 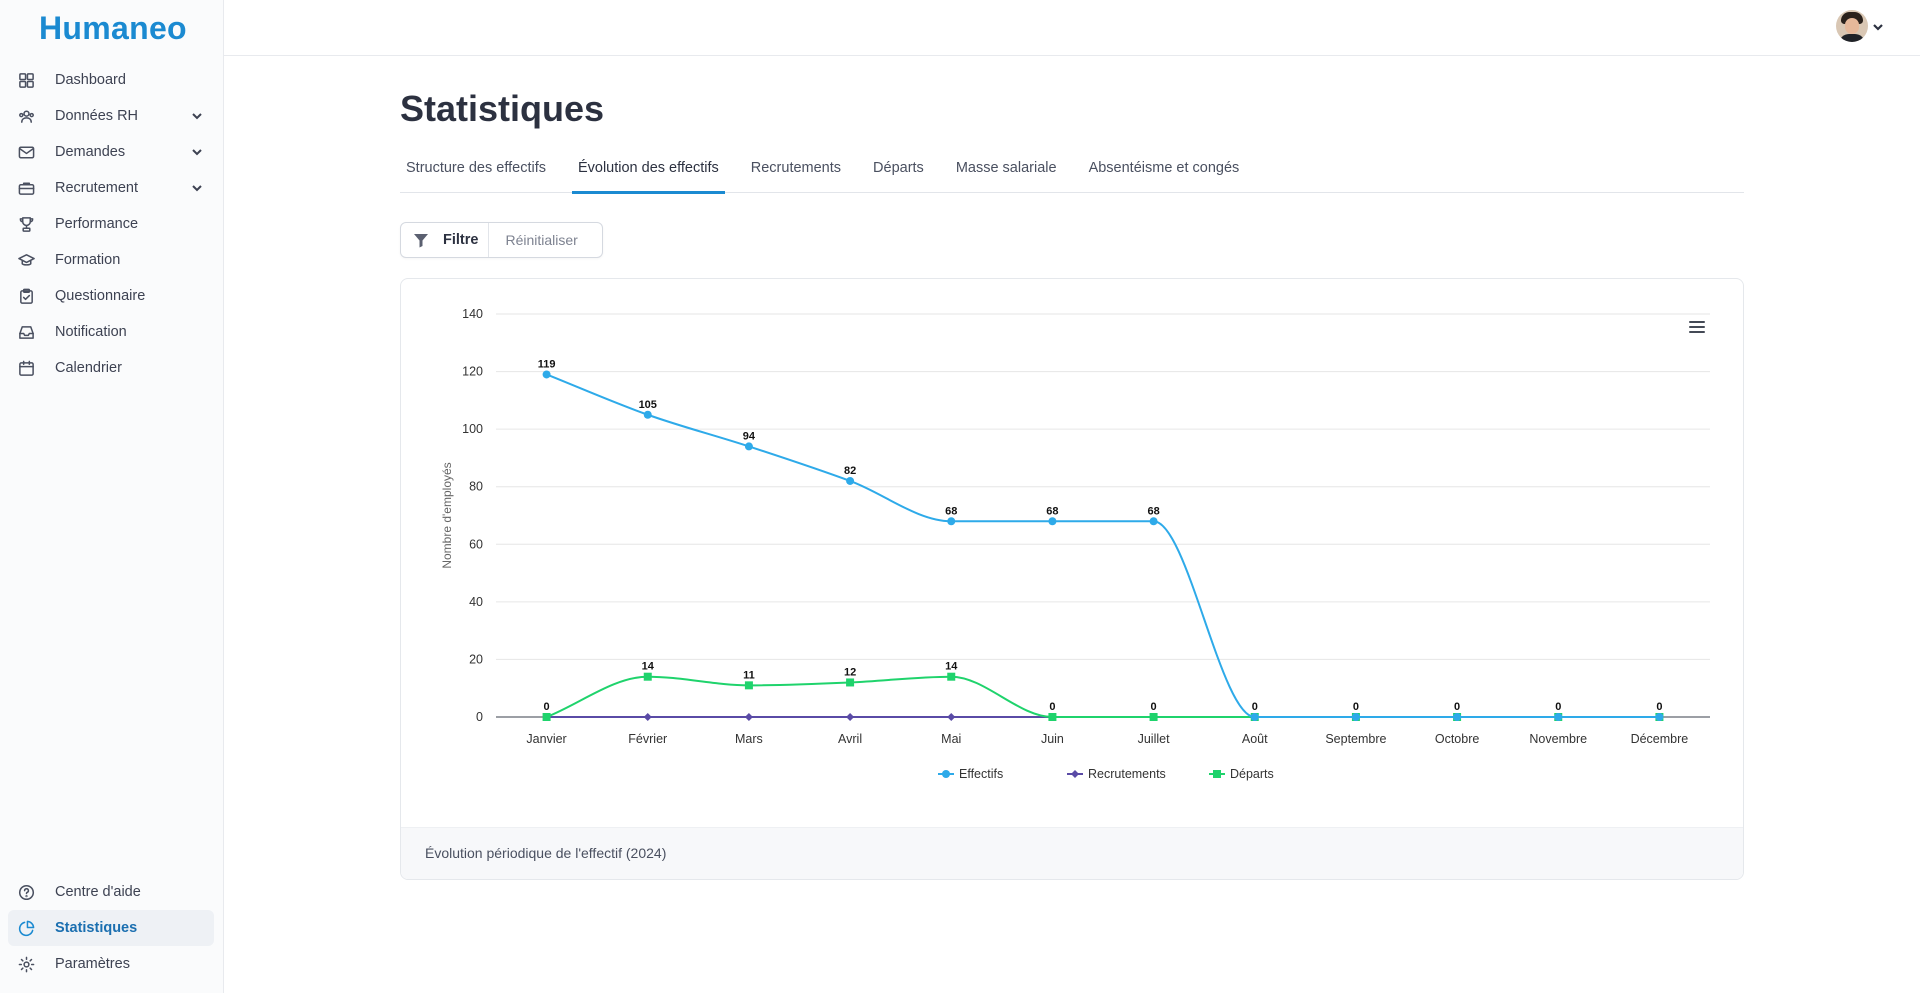 I want to click on sidebar-nav-bottom: Centre d'aide Statistiques Paramètres, so click(x=111, y=928).